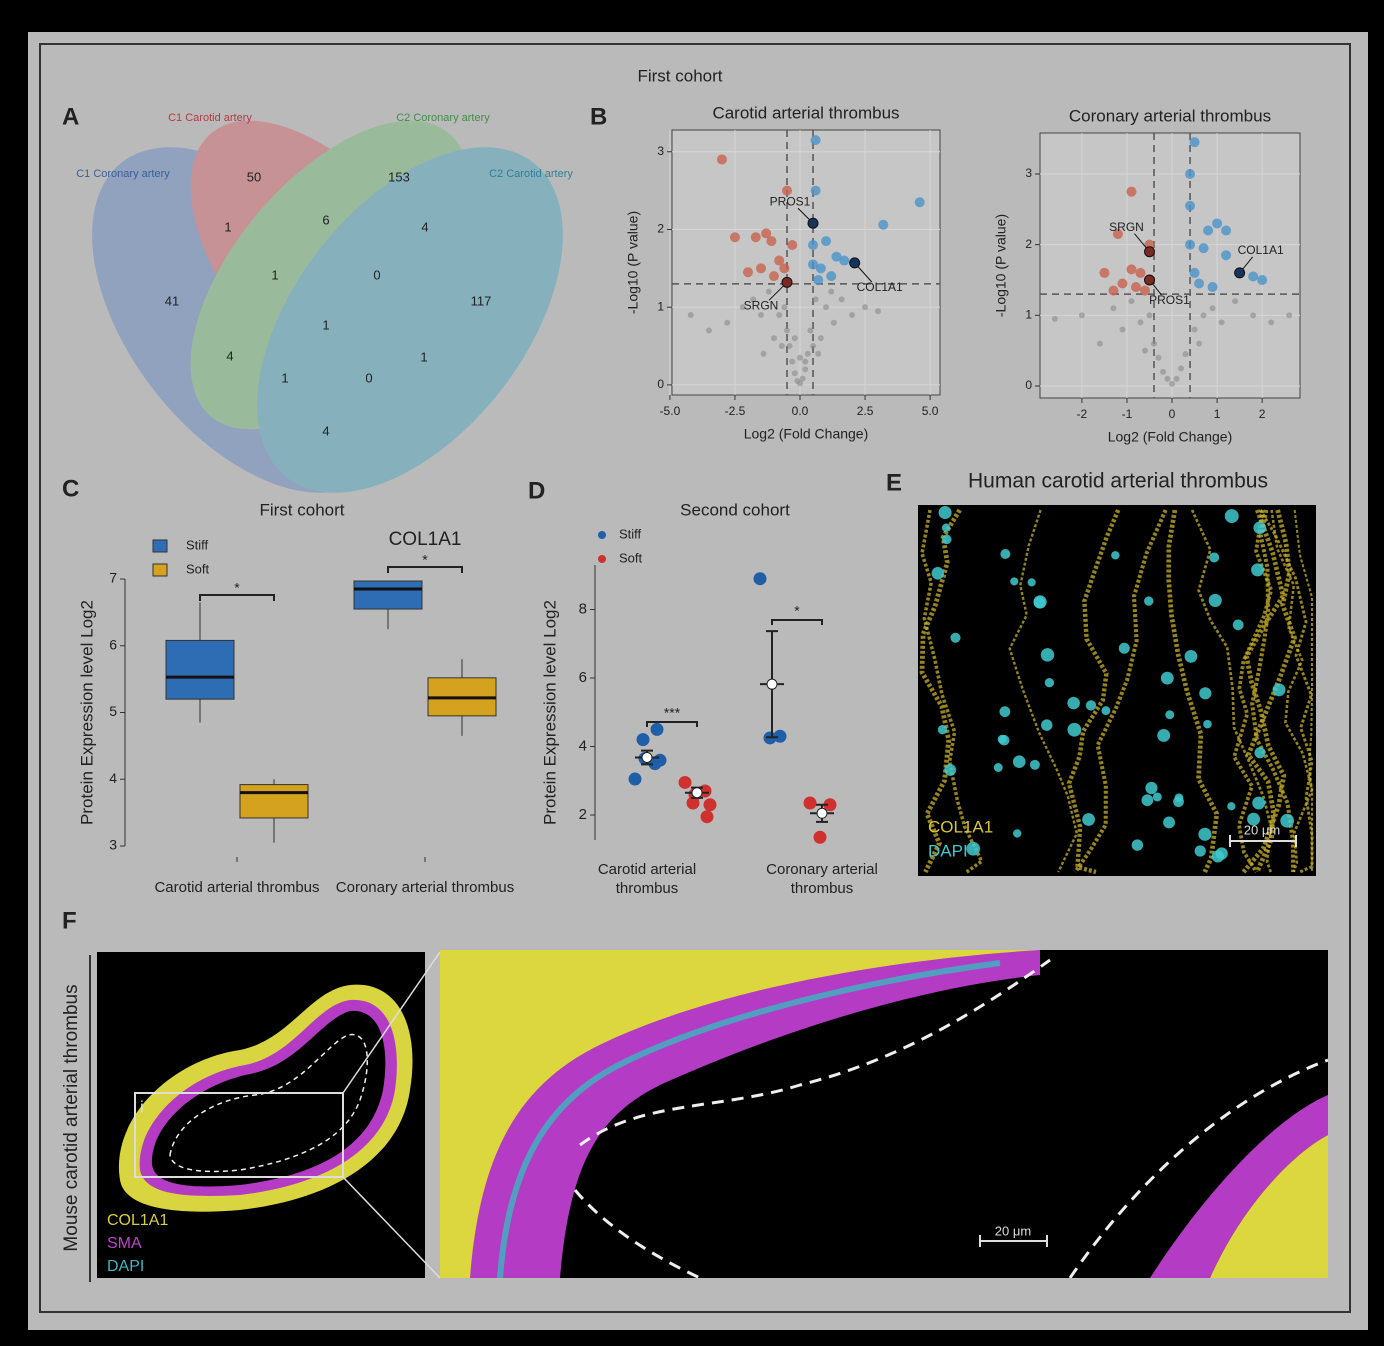 Image resolution: width=1384 pixels, height=1346 pixels. Describe the element at coordinates (254, 176) in the screenshot. I see `venn-count: 50` at that location.